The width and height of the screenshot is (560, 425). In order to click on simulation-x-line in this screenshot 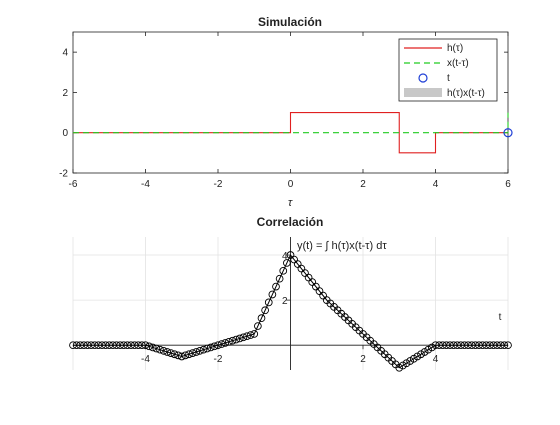, I will do `click(291, 123)`.